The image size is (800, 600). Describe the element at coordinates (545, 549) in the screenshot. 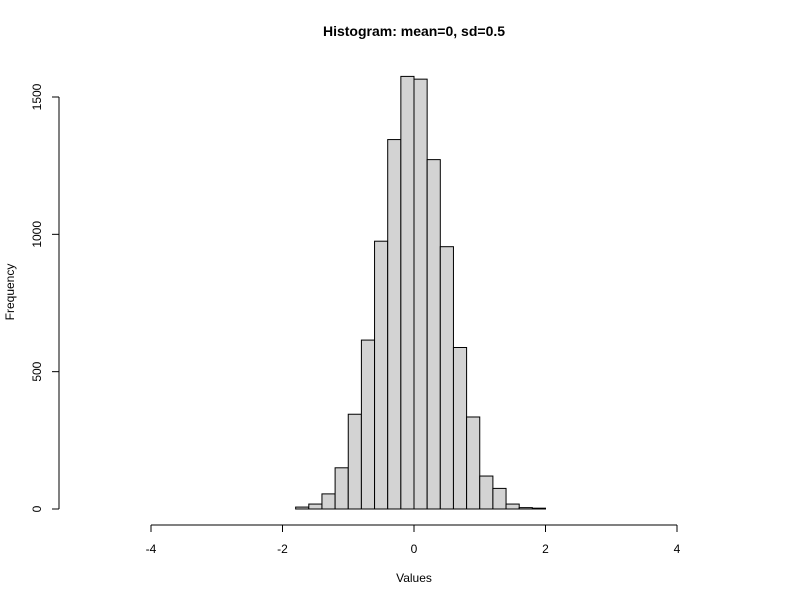

I see `x-tick-label: 2` at that location.